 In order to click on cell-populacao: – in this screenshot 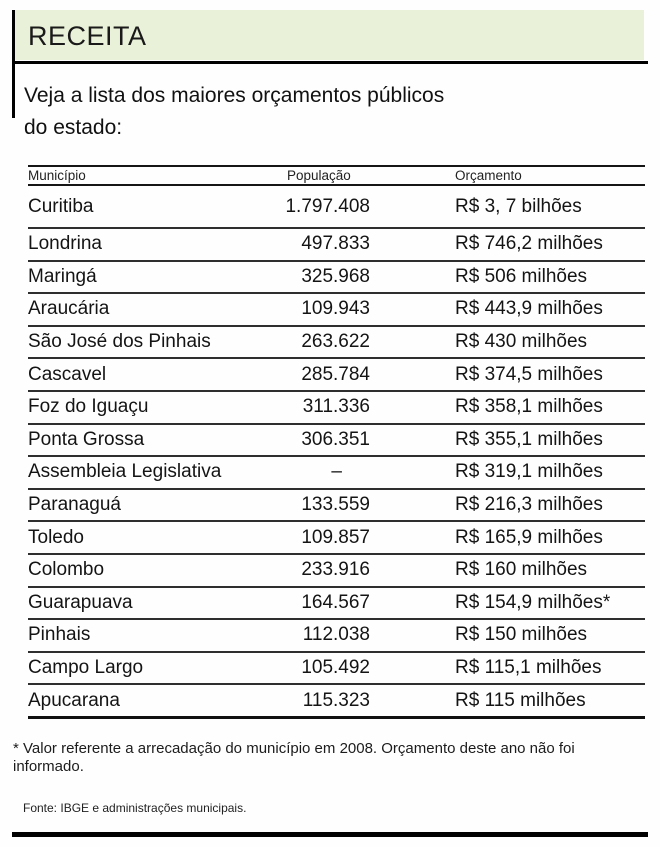, I will do `click(336, 472)`.